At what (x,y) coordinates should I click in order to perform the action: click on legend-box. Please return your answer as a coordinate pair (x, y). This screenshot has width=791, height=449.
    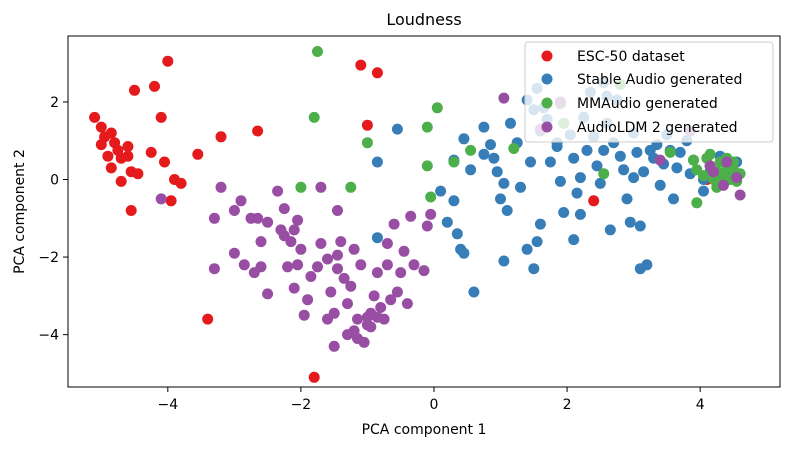
    Looking at the image, I should click on (649, 92).